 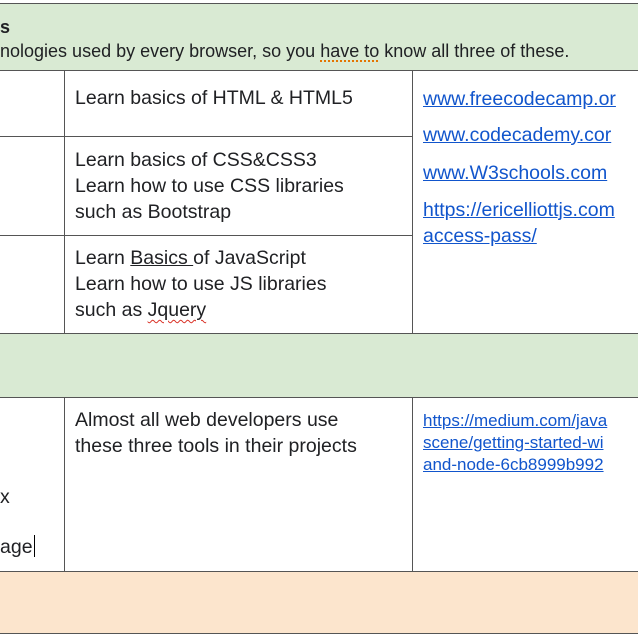 What do you see at coordinates (34, 546) in the screenshot?
I see `text-cursor` at bounding box center [34, 546].